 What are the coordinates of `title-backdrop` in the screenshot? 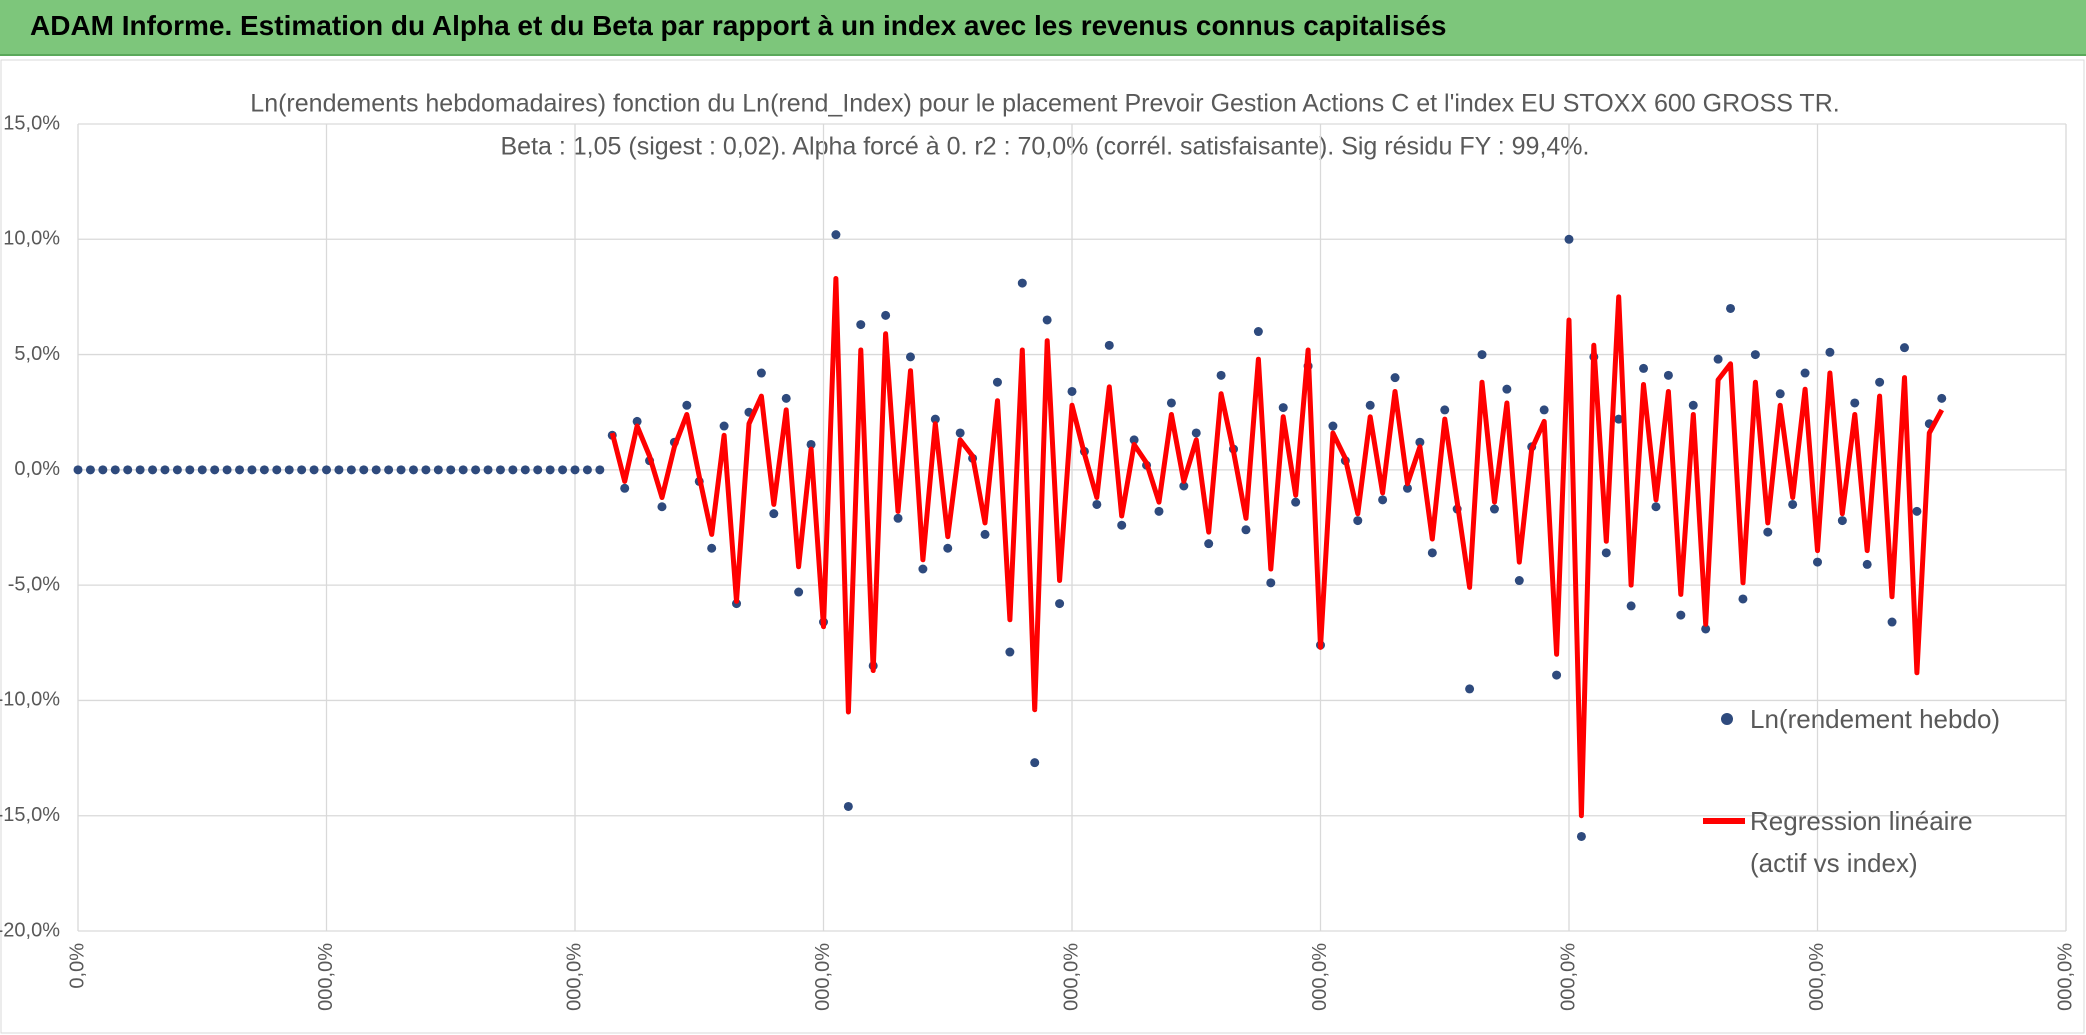 It's located at (1045, 127).